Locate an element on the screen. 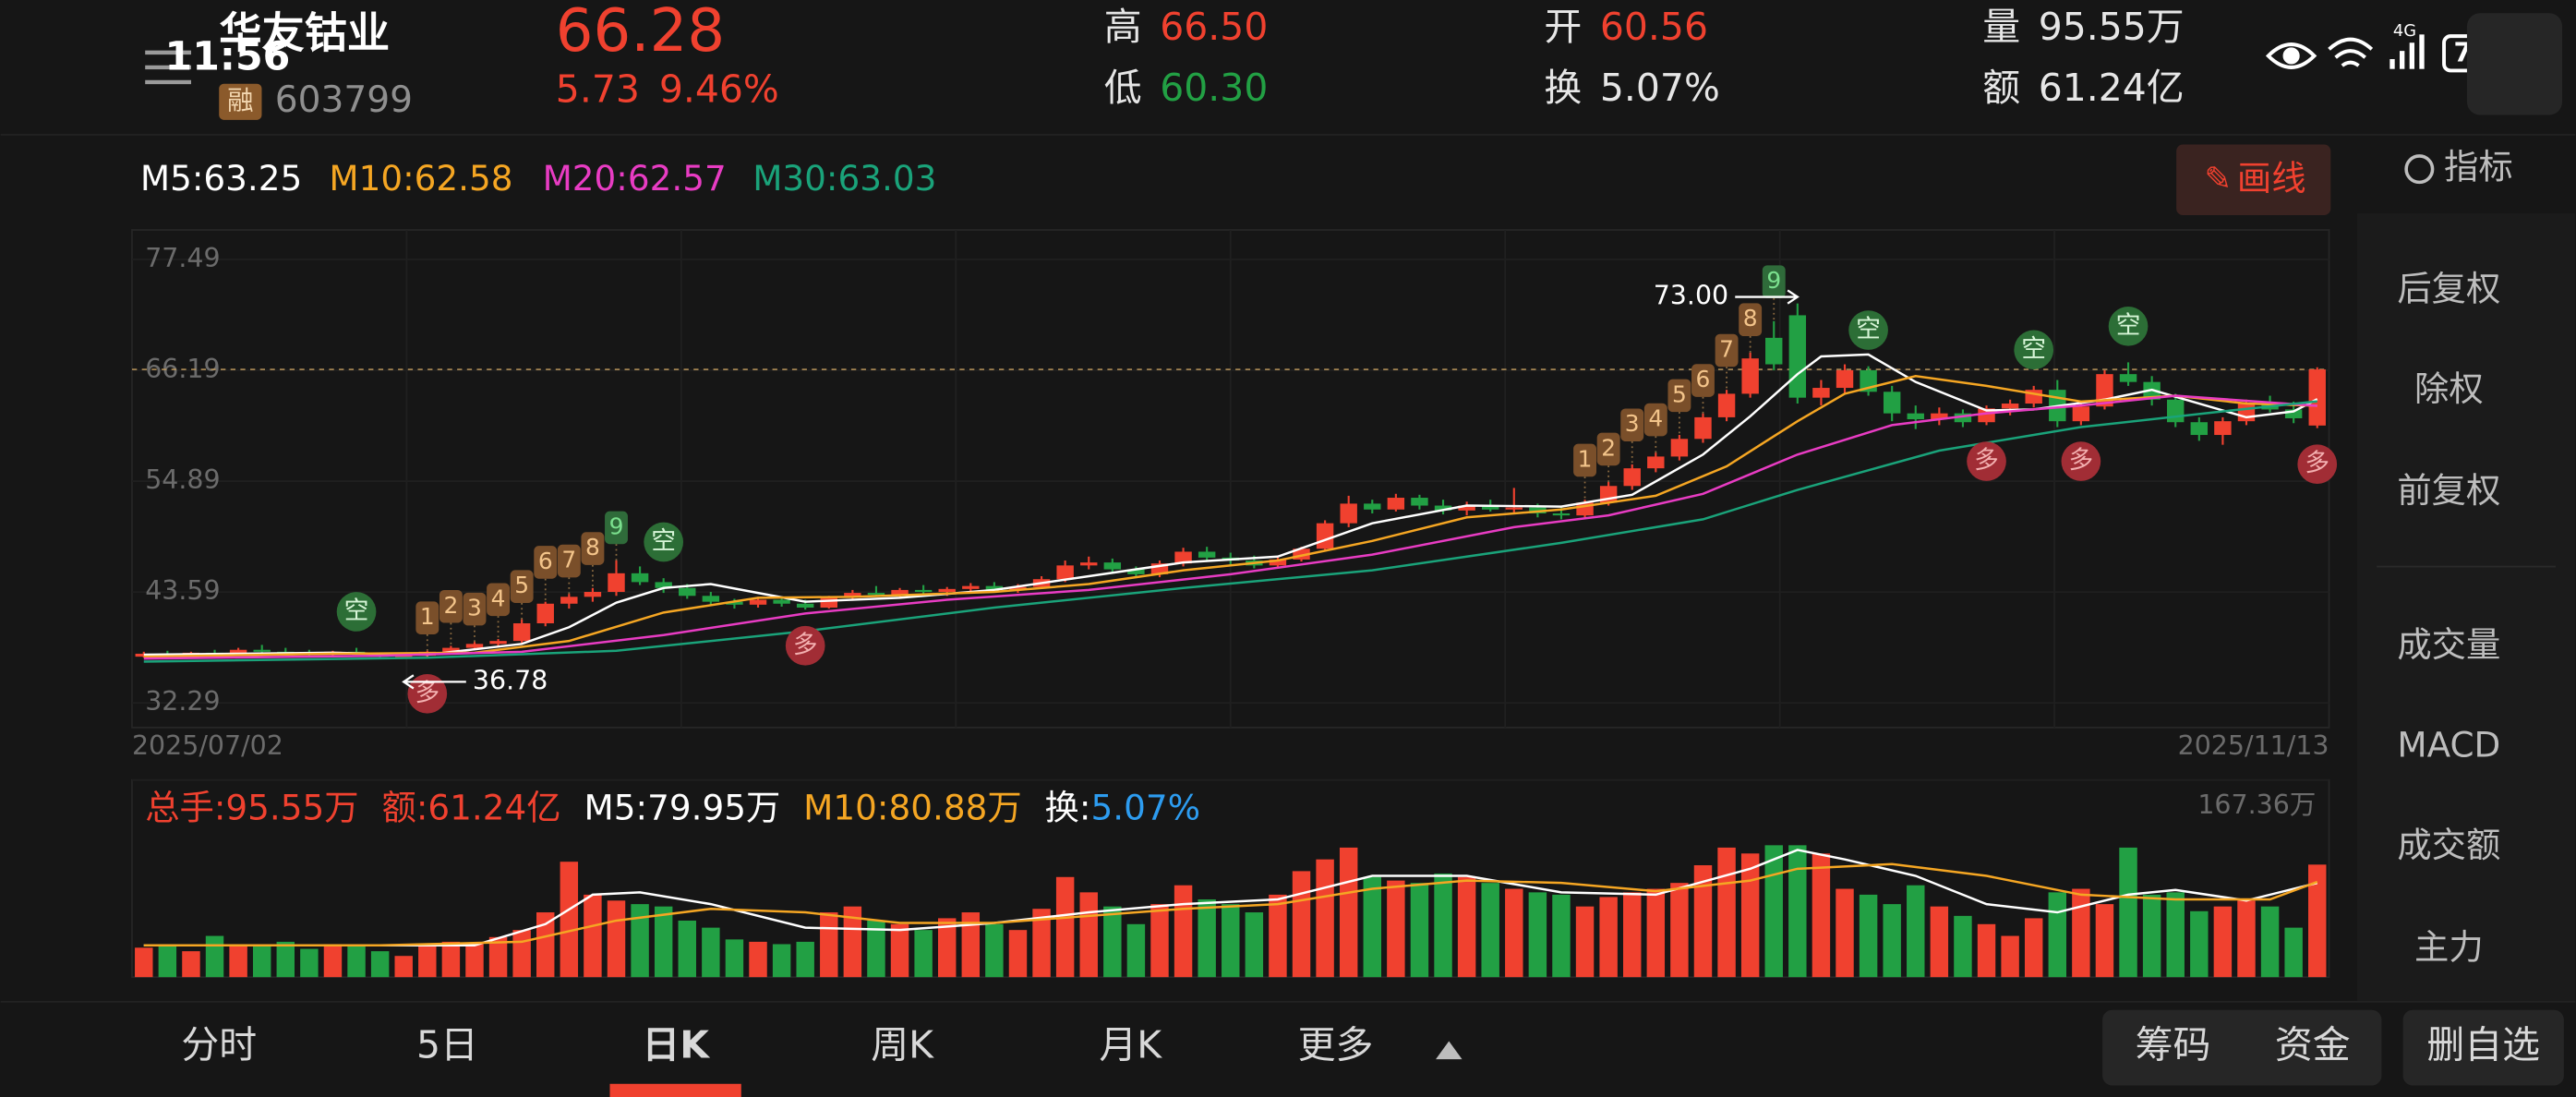 The image size is (2576, 1097). square-button is located at coordinates (2514, 64).